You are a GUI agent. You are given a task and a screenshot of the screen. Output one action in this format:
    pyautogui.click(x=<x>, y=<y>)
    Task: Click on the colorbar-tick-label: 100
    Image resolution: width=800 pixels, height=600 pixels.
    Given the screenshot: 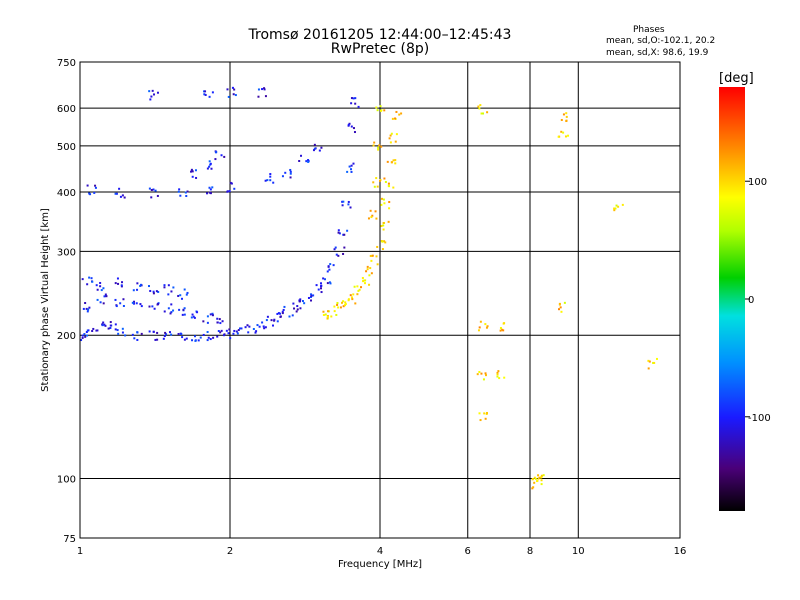 What is the action you would take?
    pyautogui.click(x=757, y=182)
    